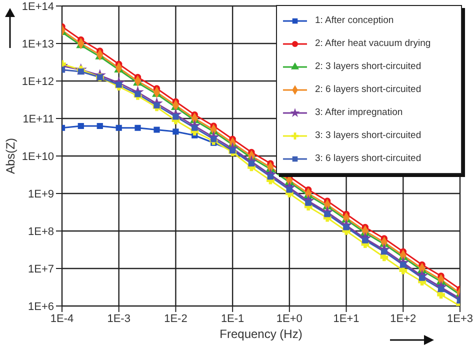  What do you see at coordinates (261, 334) in the screenshot?
I see `x-axis-title: Frequency (Hz)` at bounding box center [261, 334].